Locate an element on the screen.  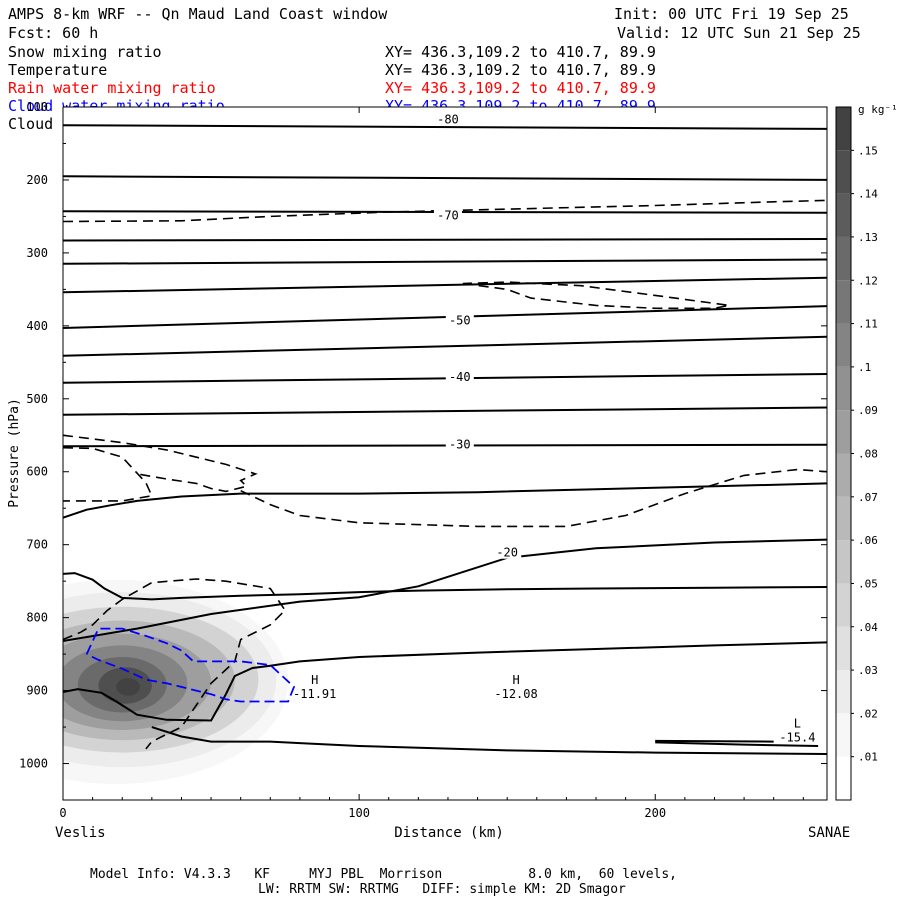
y-tick-label: 100 is located at coordinates (37, 107).